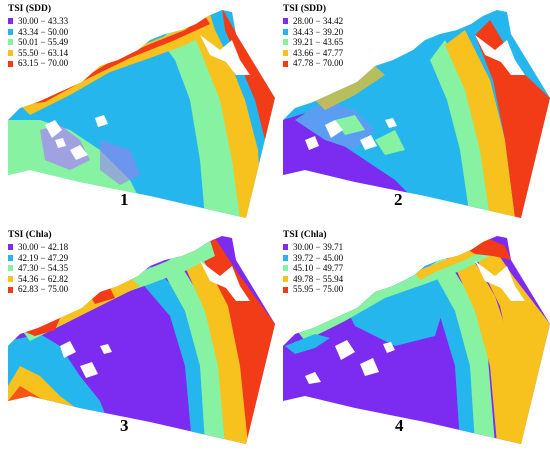  What do you see at coordinates (399, 425) in the screenshot?
I see `panel-number: 4` at bounding box center [399, 425].